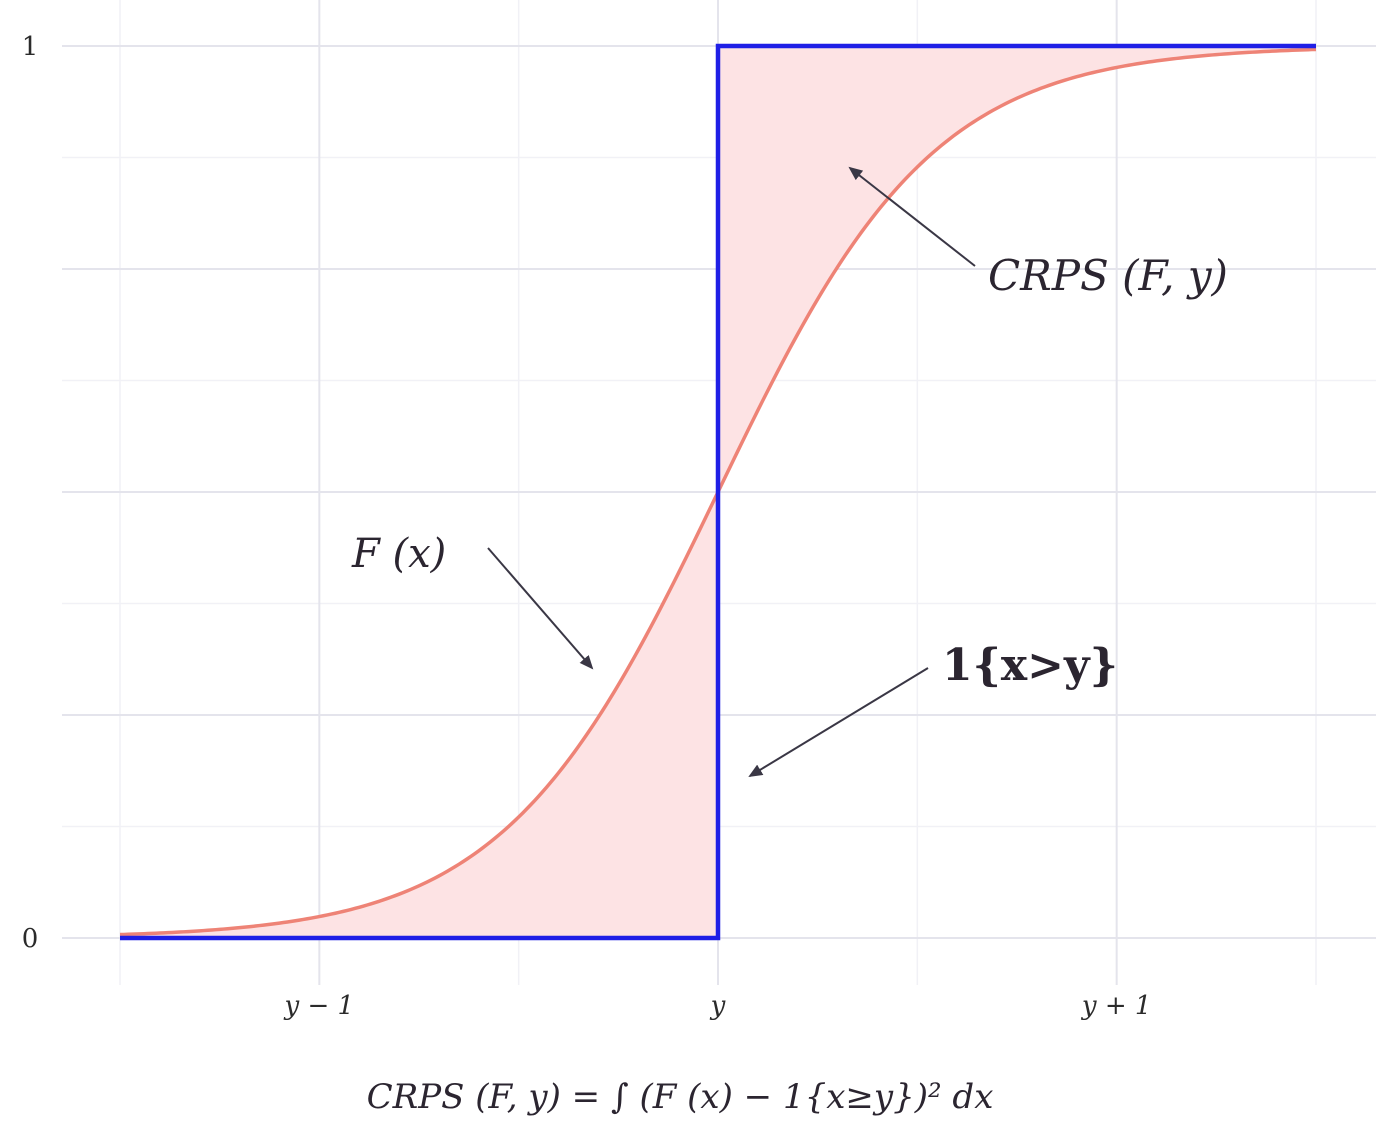  What do you see at coordinates (838, 722) in the screenshot?
I see `annotation-indicator-arrow` at bounding box center [838, 722].